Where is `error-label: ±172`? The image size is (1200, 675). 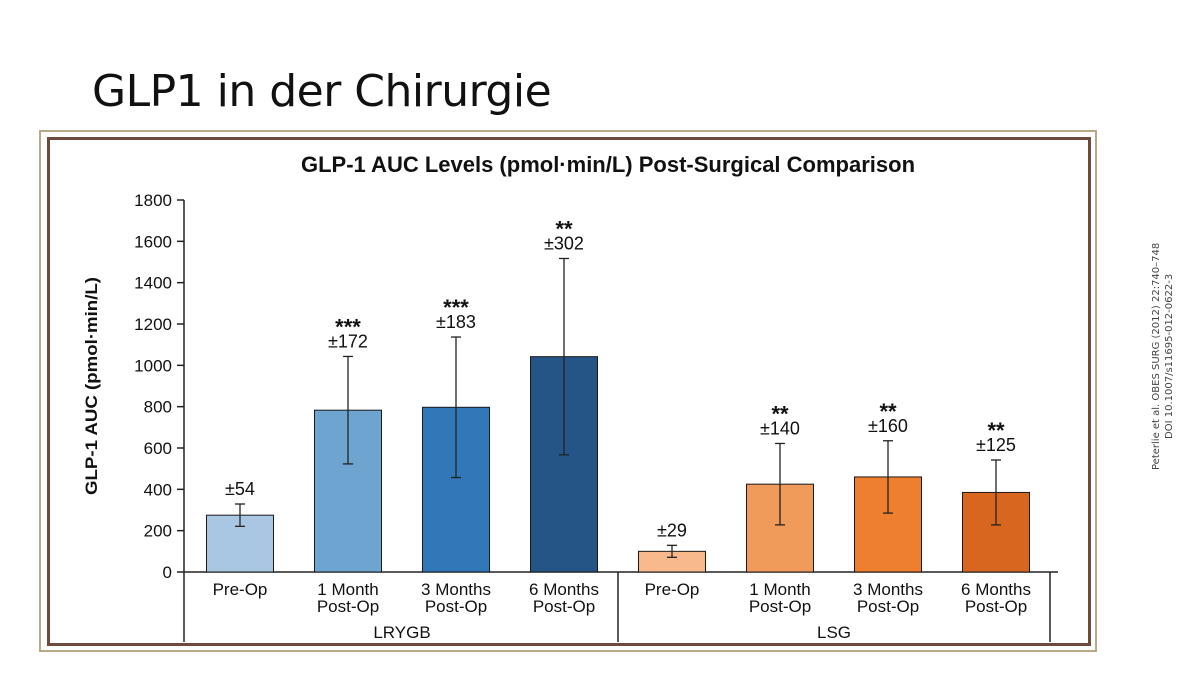 error-label: ±172 is located at coordinates (348, 341).